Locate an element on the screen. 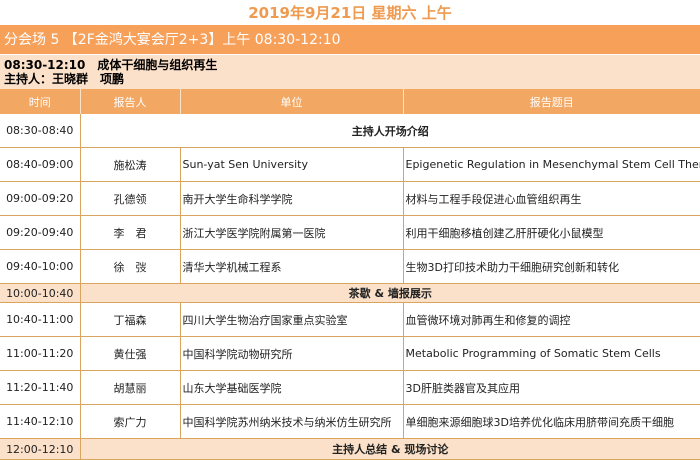  topic-cell: 利用干细胞移植创建乙肝肝硬化小鼠模型 is located at coordinates (551, 232).